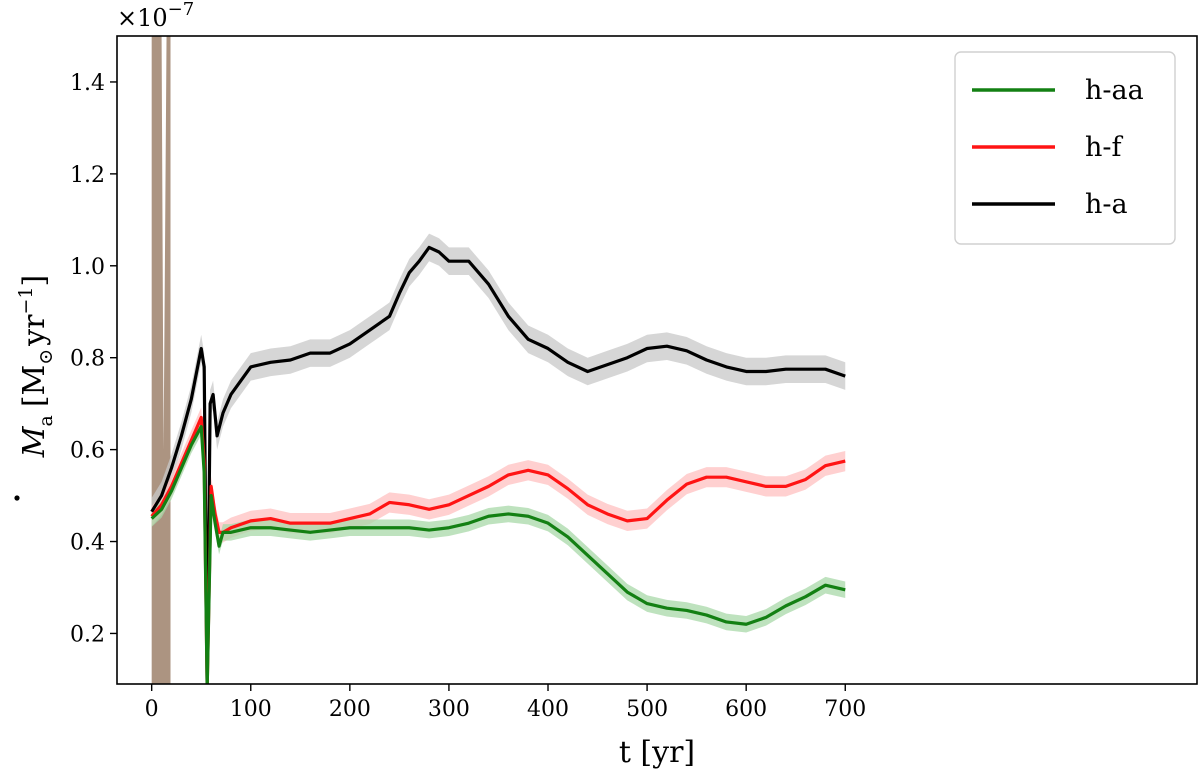  I want to click on x-tick-label: 700, so click(845, 709).